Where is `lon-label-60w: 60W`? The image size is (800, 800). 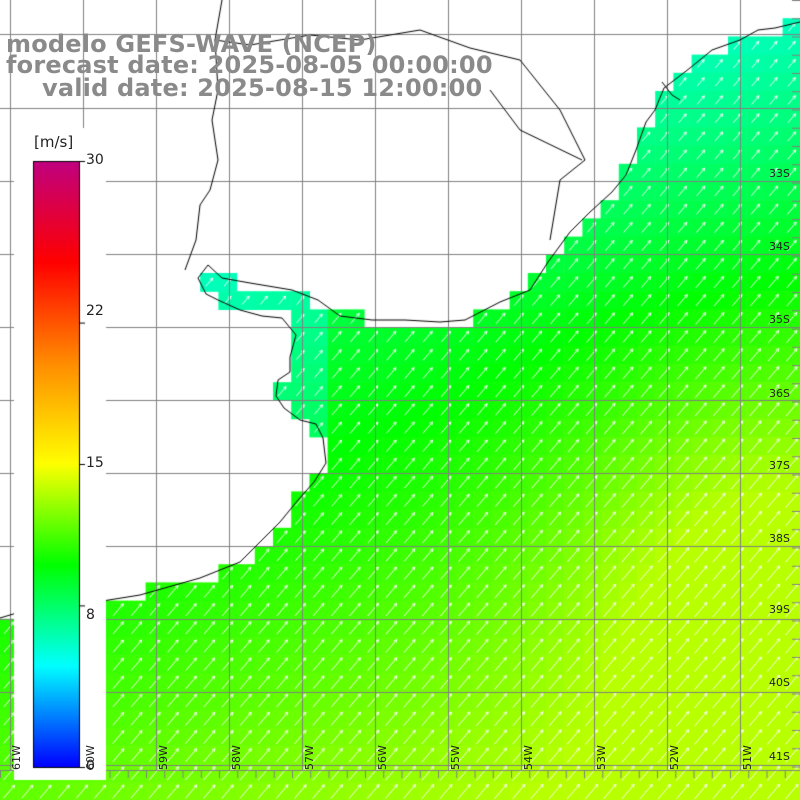
lon-label-60w: 60W is located at coordinates (90, 757).